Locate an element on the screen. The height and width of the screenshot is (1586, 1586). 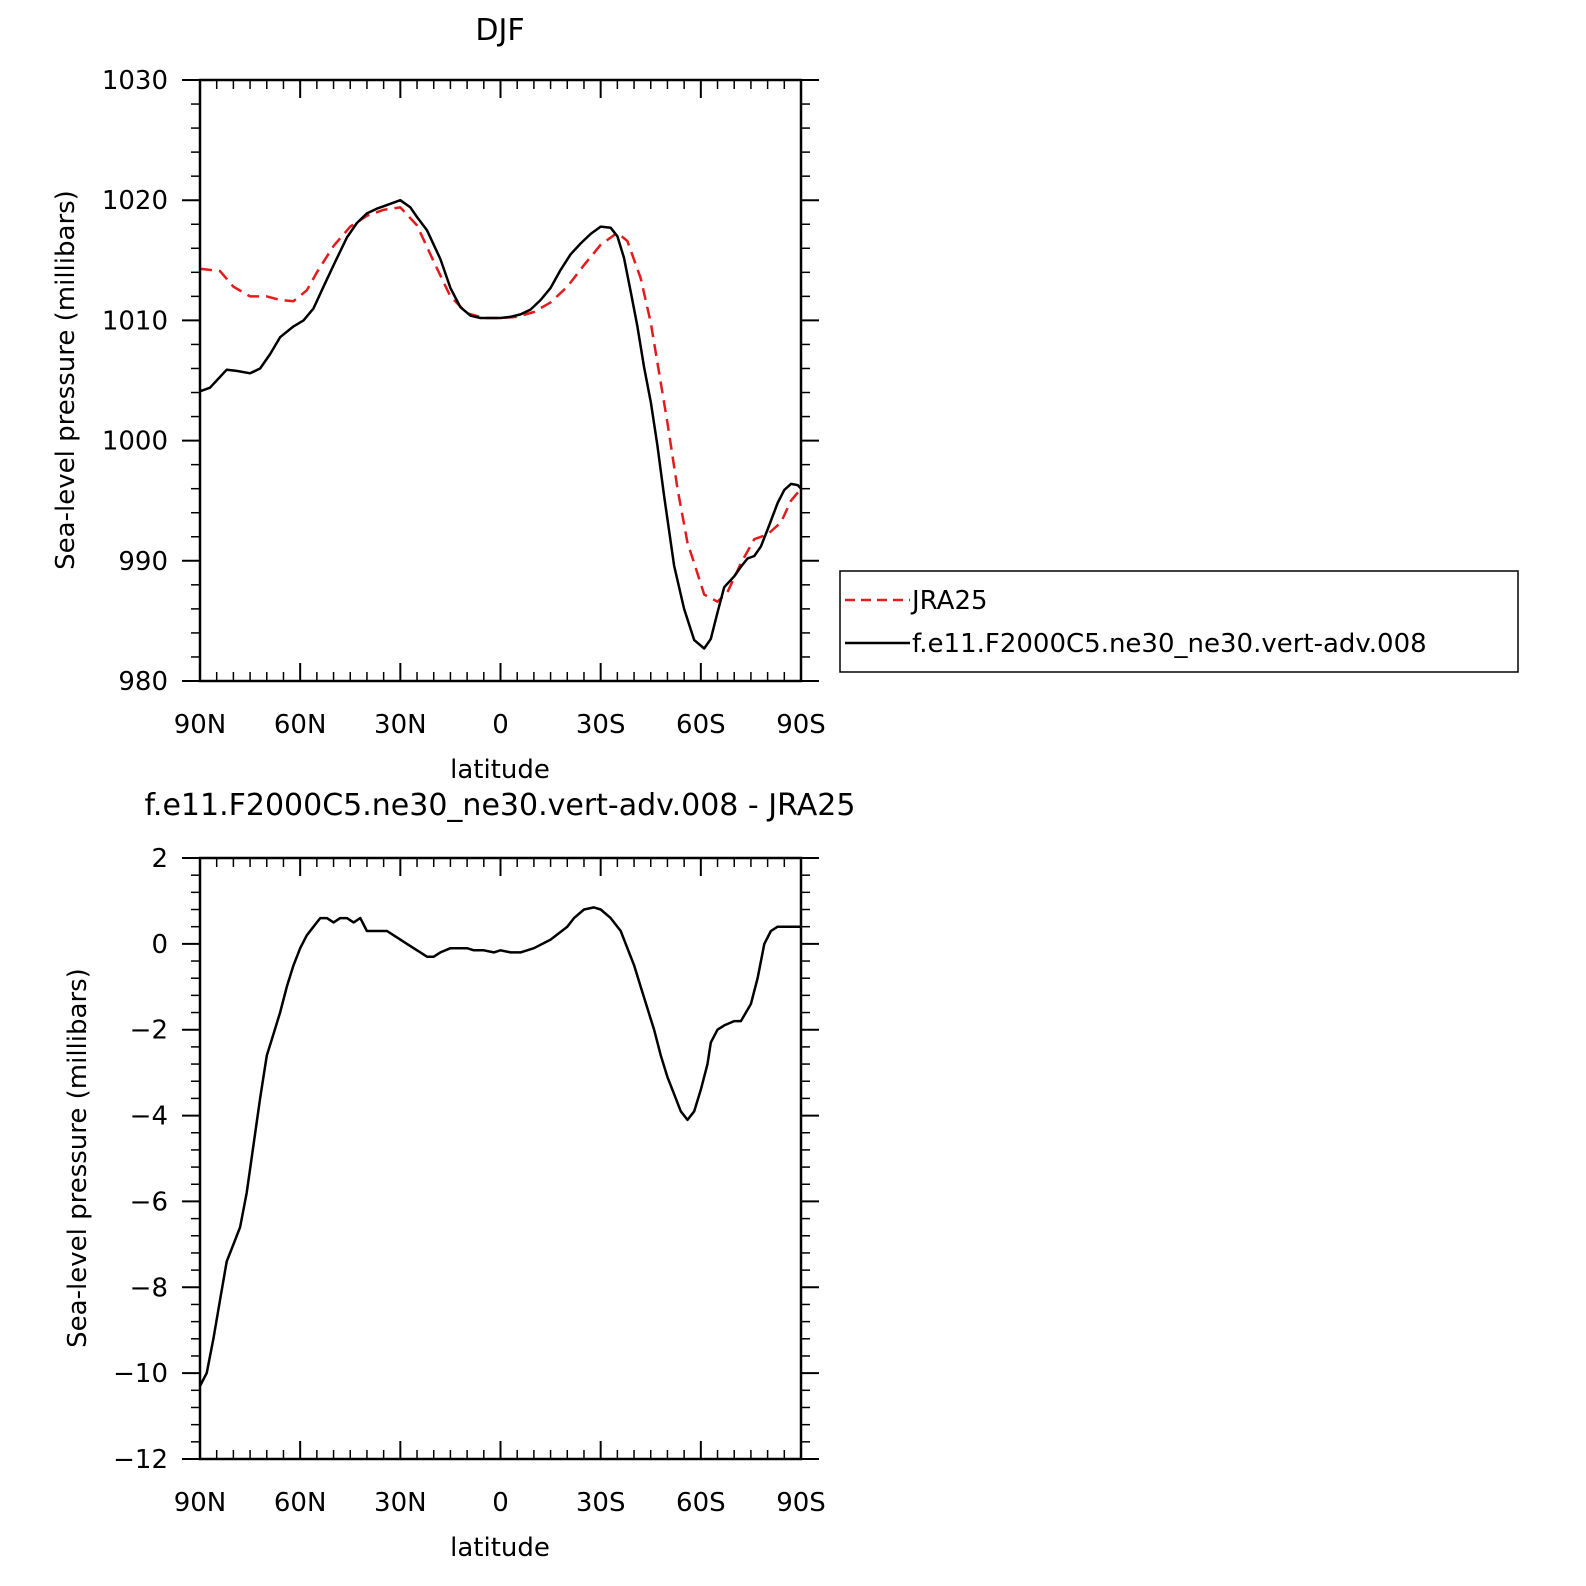
top-chart-marks is located at coordinates (500, 424).